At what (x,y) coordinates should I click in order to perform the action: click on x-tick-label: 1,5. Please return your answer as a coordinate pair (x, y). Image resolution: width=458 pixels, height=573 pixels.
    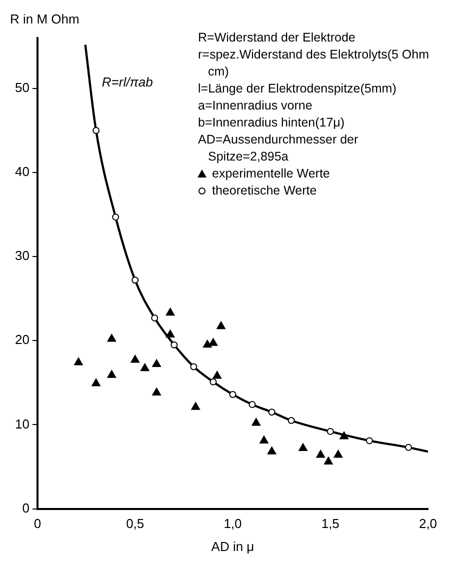
    Looking at the image, I should click on (330, 524).